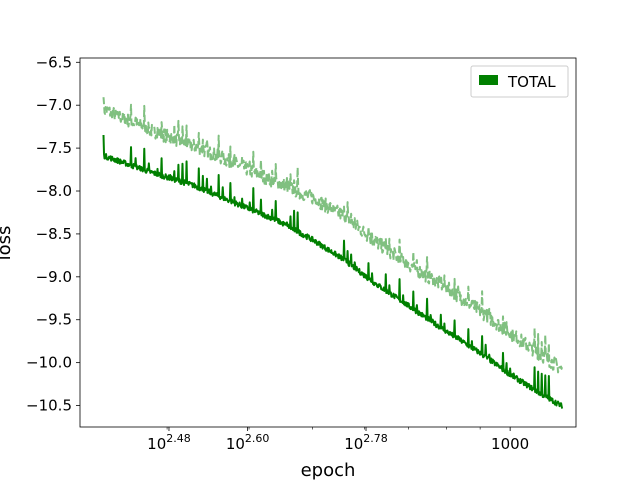 This screenshot has width=640, height=480. Describe the element at coordinates (488, 80) in the screenshot. I see `legend-swatch` at that location.